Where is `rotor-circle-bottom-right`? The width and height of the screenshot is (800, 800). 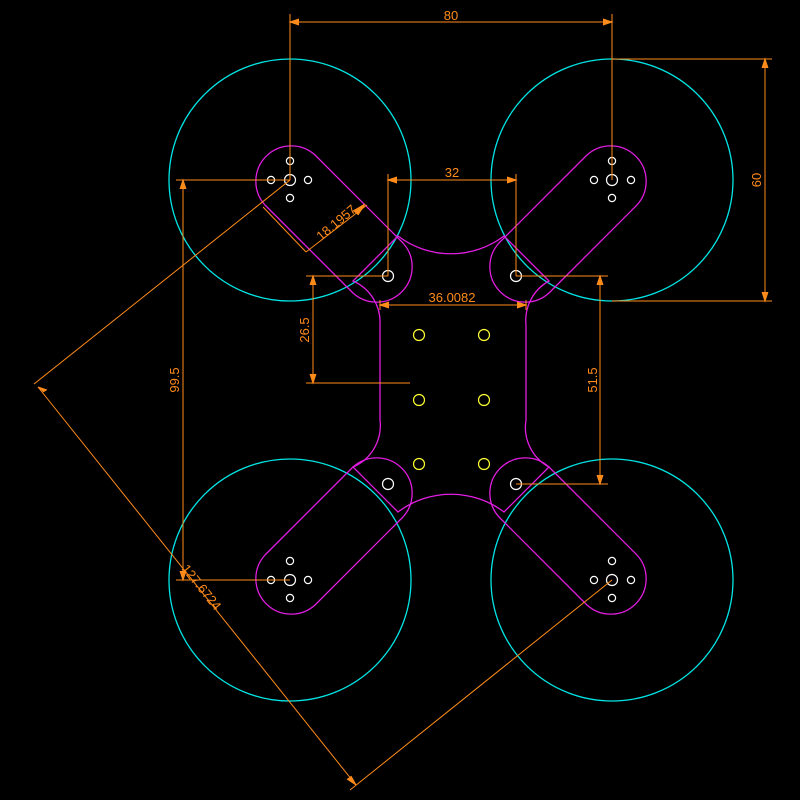 rotor-circle-bottom-right is located at coordinates (612, 580).